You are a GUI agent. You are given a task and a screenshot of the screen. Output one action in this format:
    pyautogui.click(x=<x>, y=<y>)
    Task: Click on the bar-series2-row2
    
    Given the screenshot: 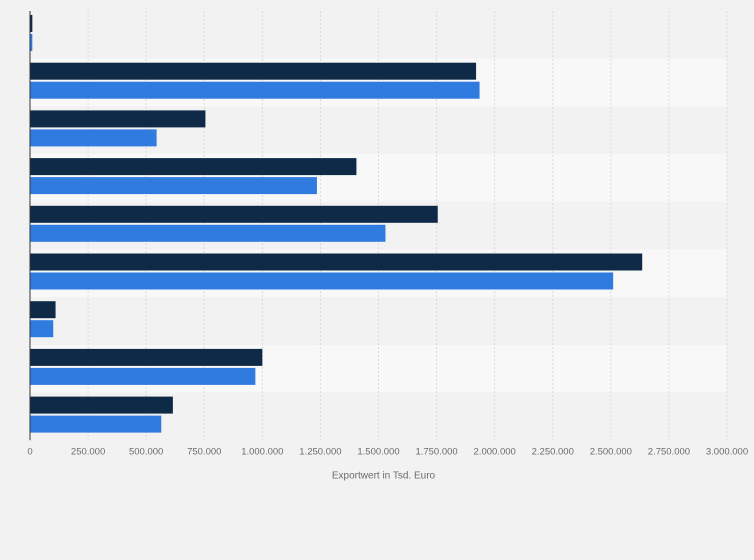 What is the action you would take?
    pyautogui.click(x=255, y=90)
    